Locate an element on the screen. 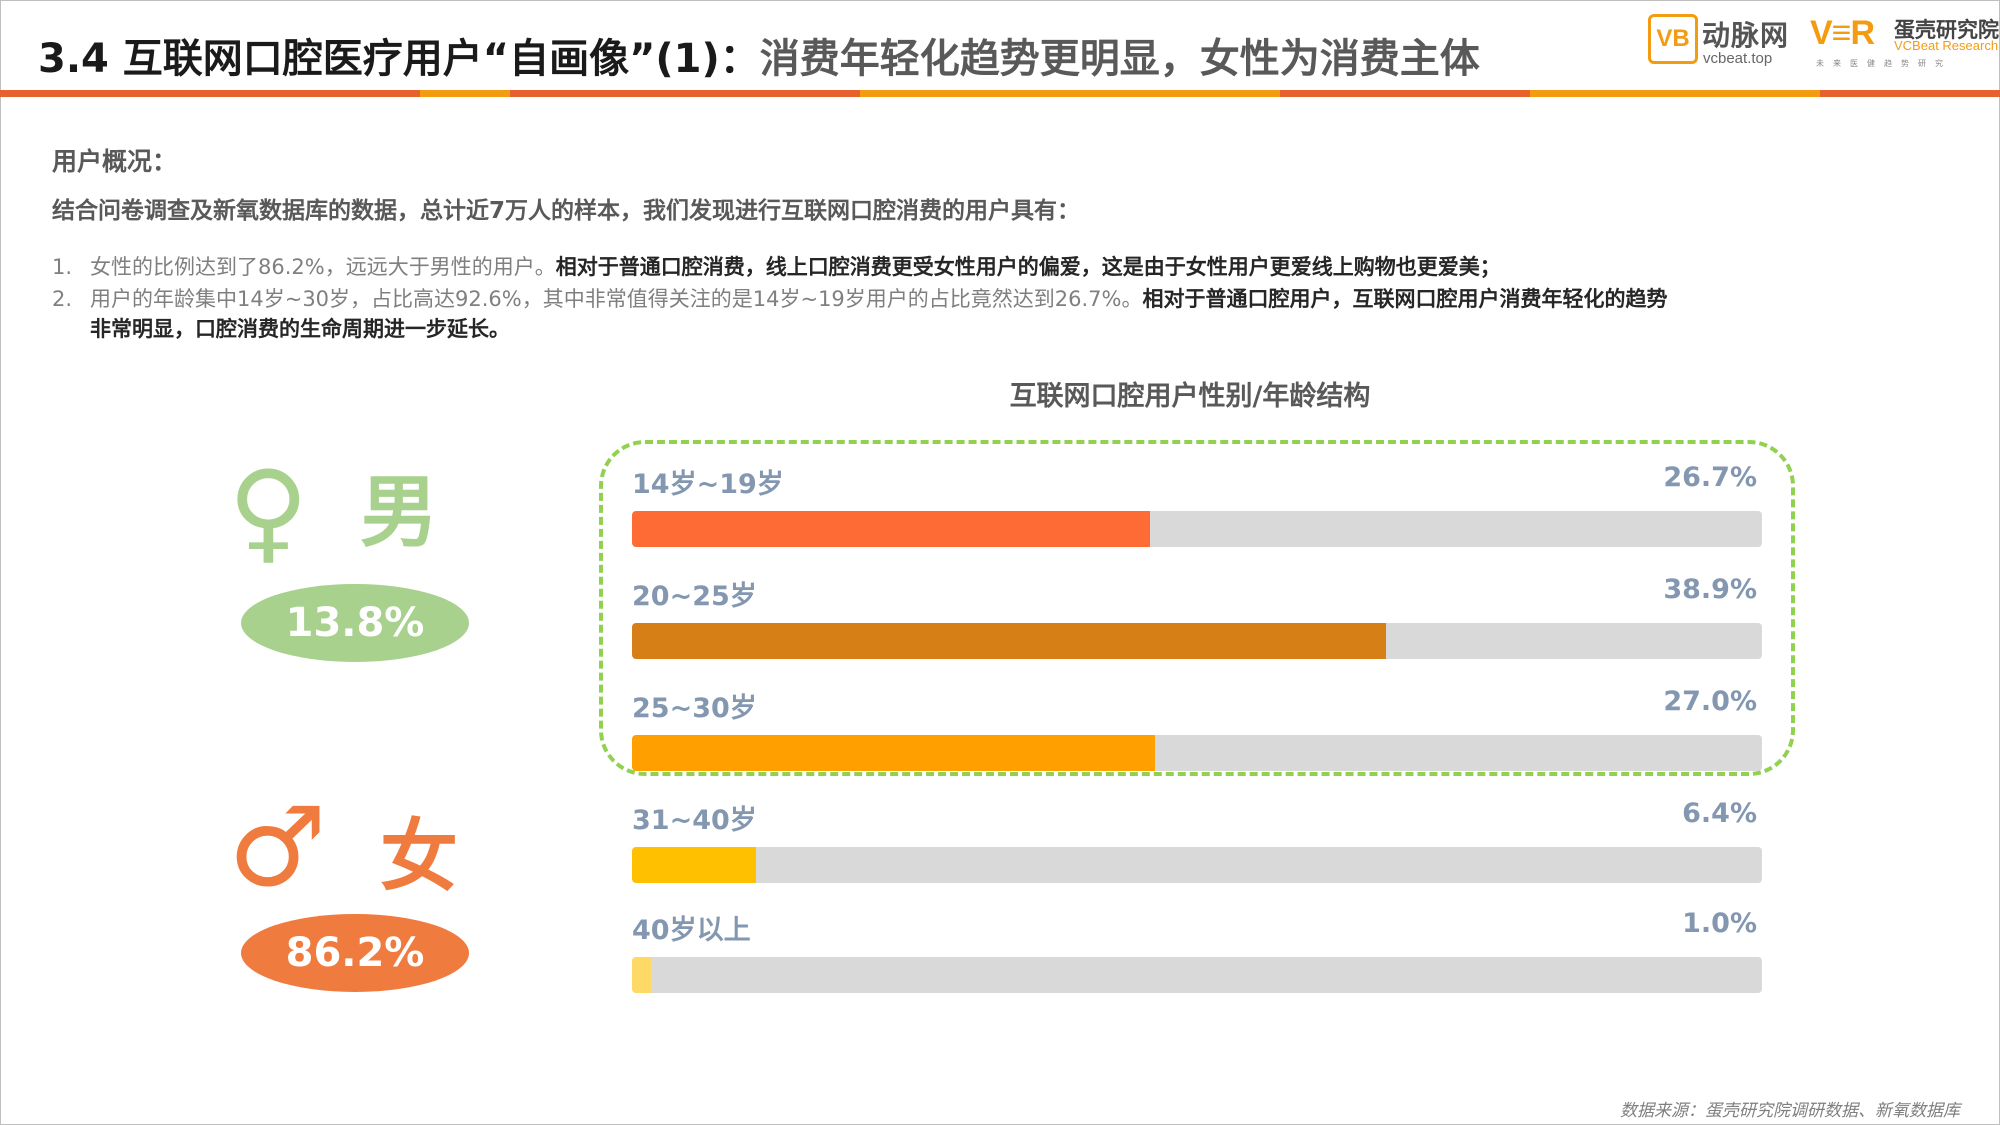 The width and height of the screenshot is (2000, 1125). title-sub: 消费年轻化趋势更明显，女性为消费主体 is located at coordinates (1119, 59).